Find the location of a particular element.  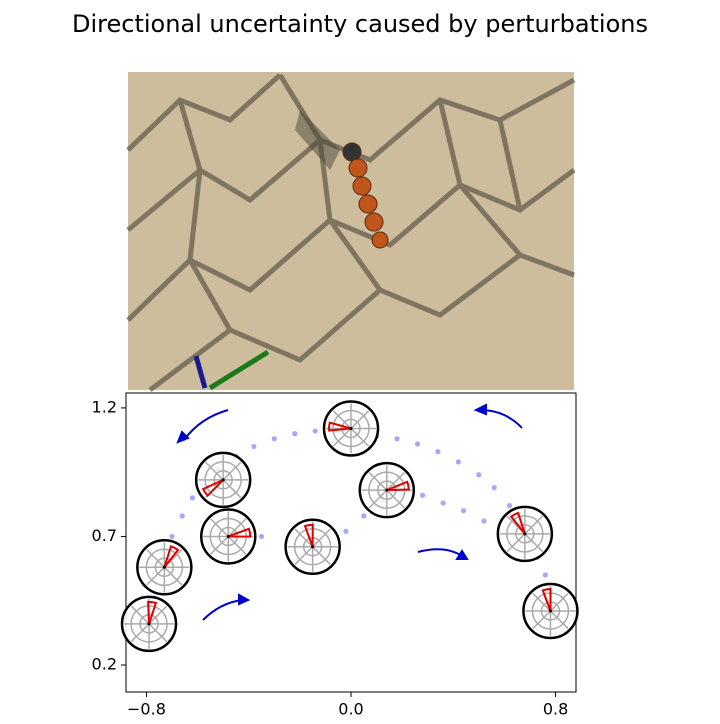

x-tick-label: −0.8 is located at coordinates (146, 709).